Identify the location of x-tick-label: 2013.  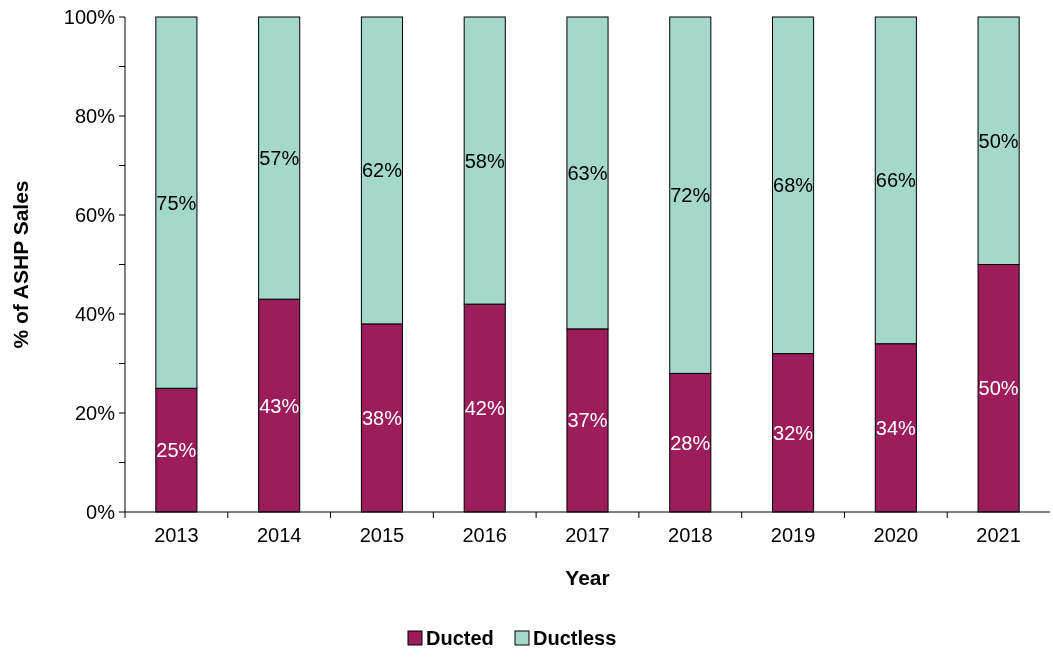
(176, 535).